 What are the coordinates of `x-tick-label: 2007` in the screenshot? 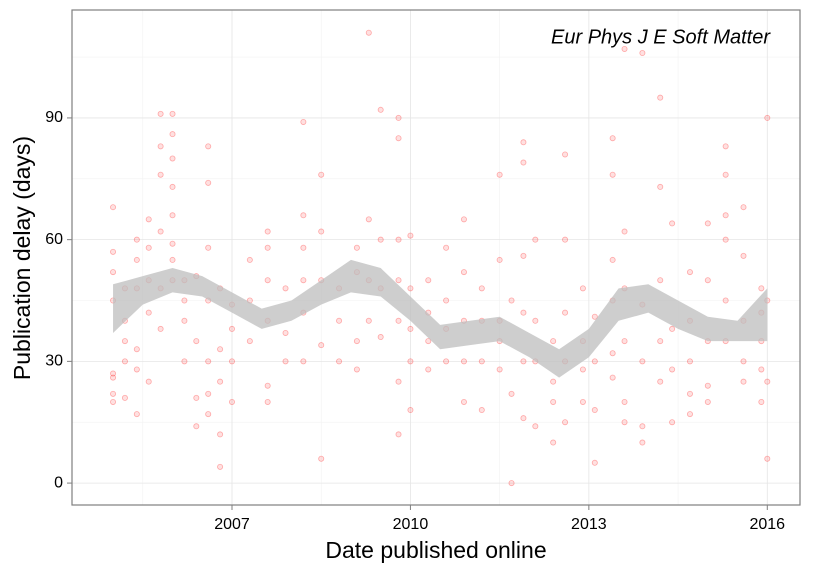 It's located at (232, 524).